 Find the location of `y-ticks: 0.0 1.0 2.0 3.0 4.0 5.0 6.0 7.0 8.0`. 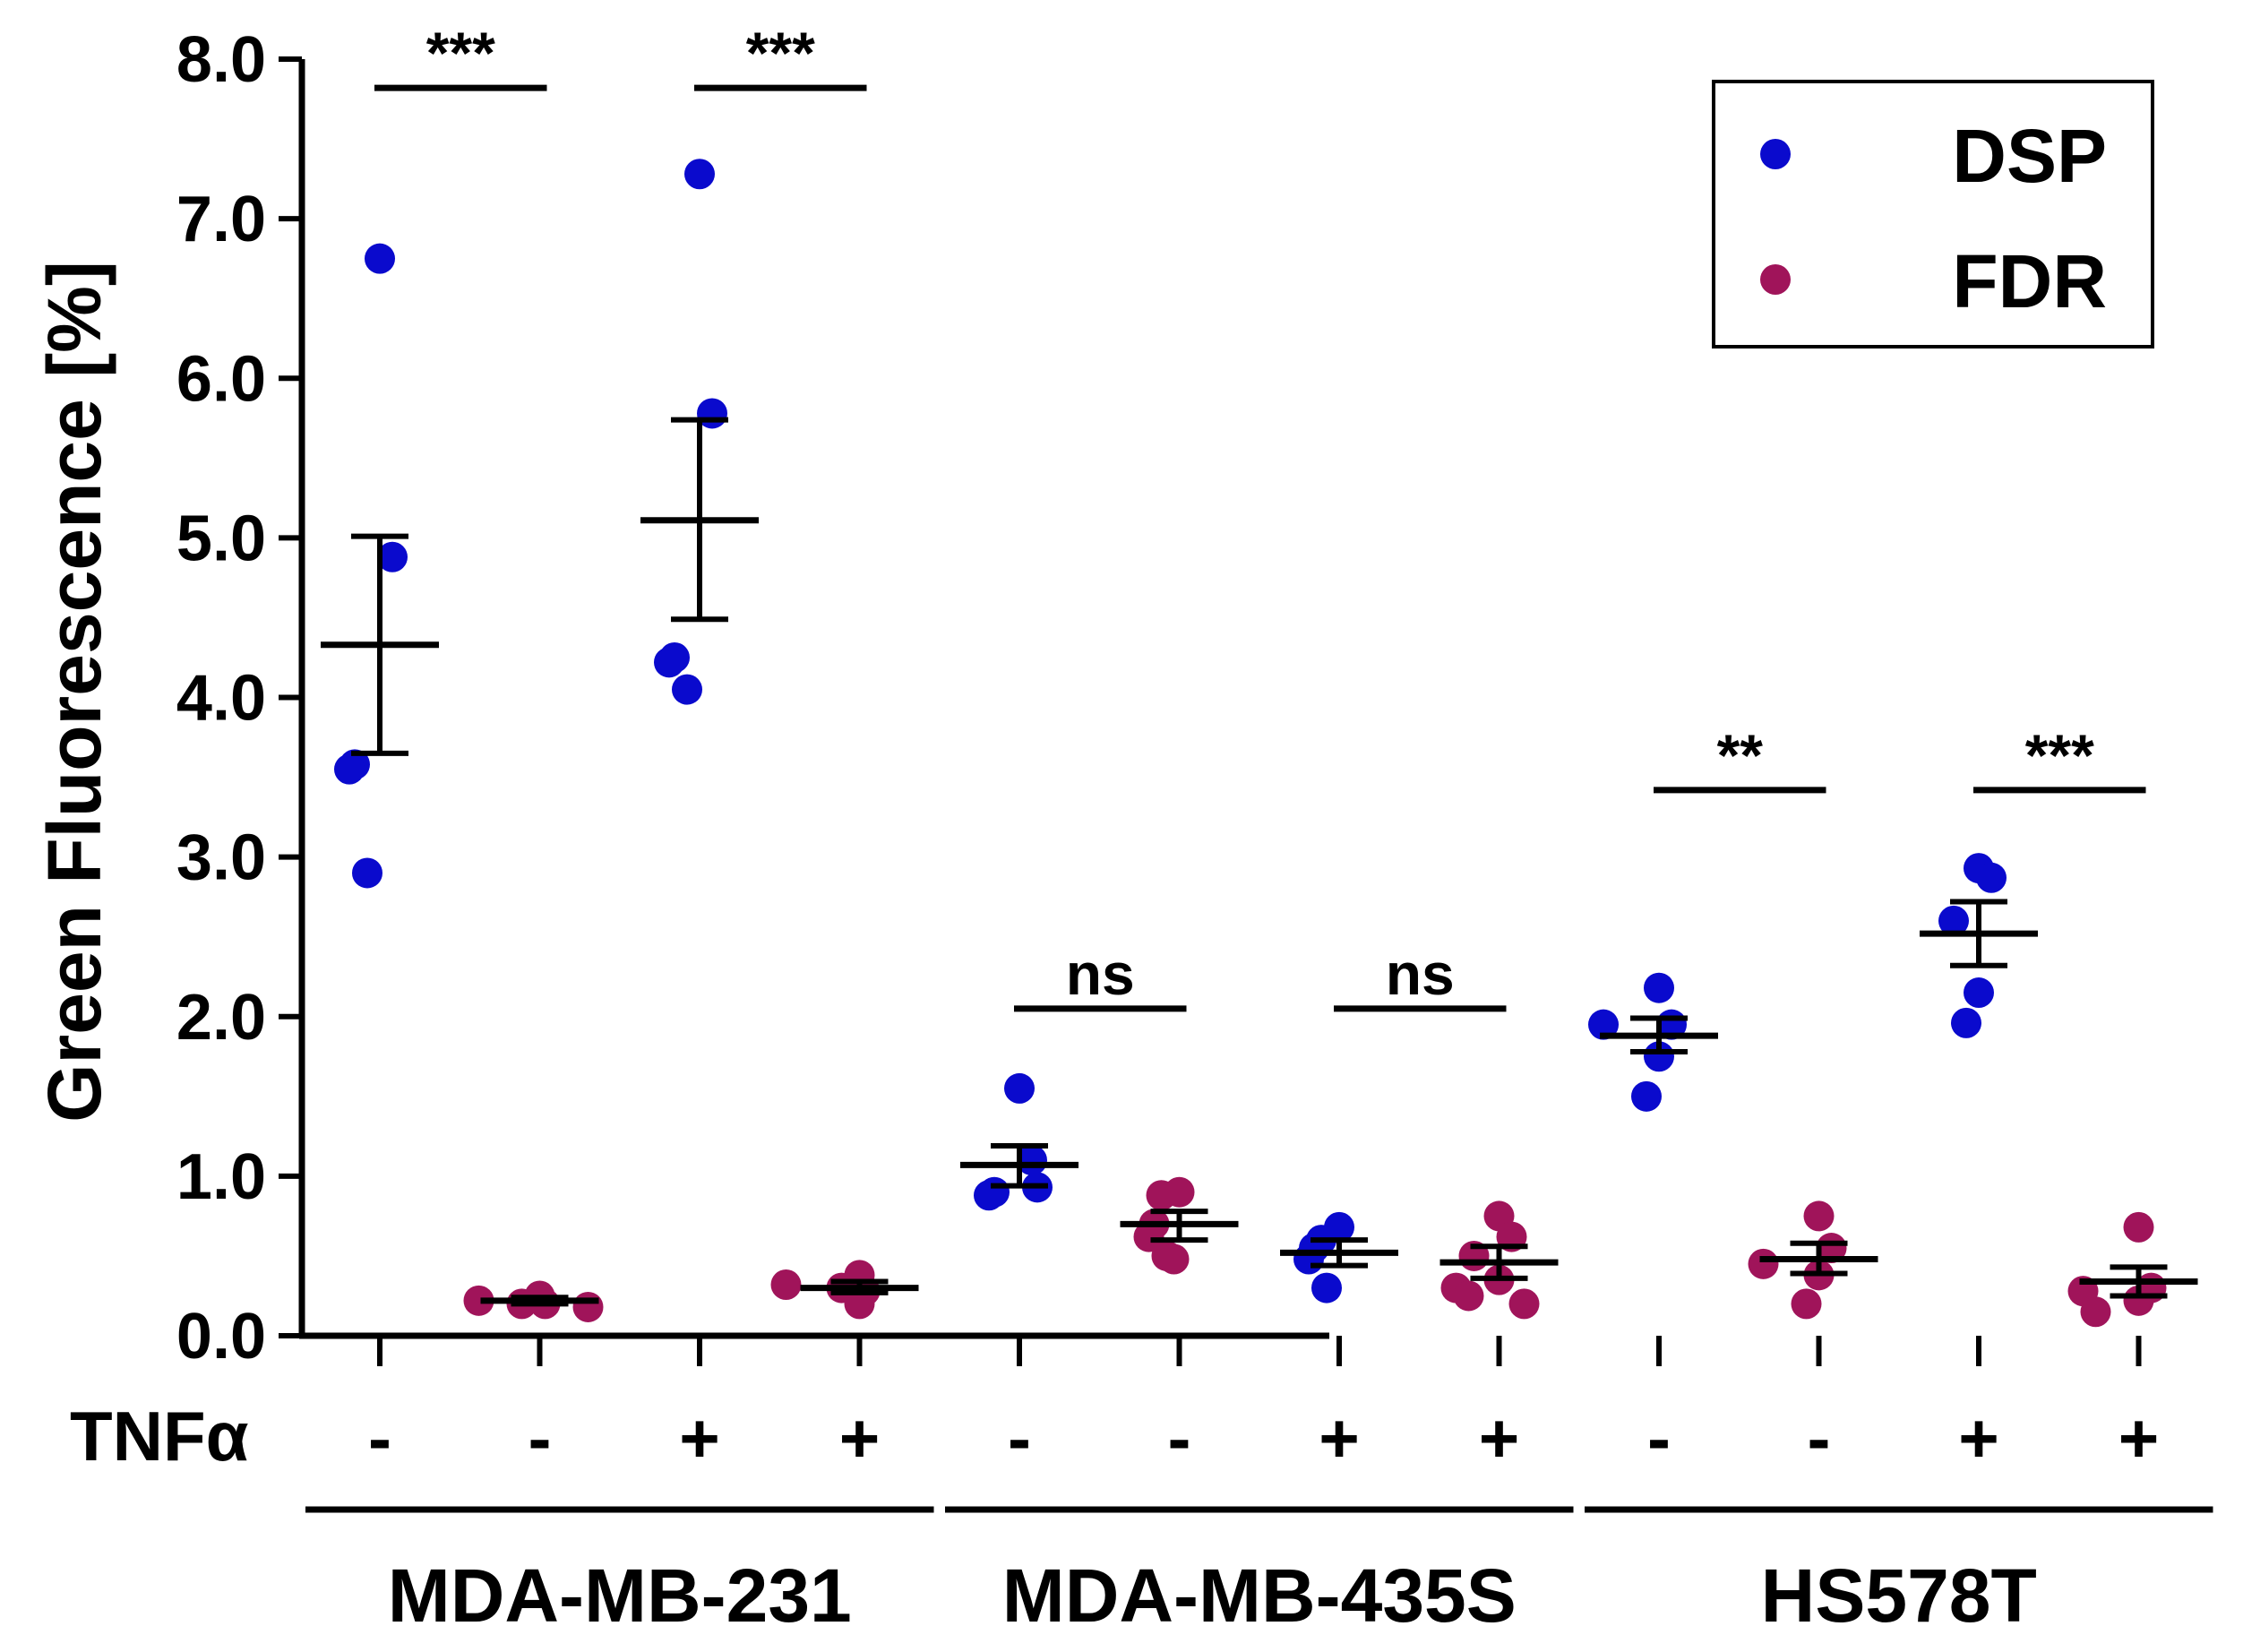

y-ticks: 0.0 1.0 2.0 3.0 4.0 5.0 6.0 7.0 8.0 is located at coordinates (239, 698).